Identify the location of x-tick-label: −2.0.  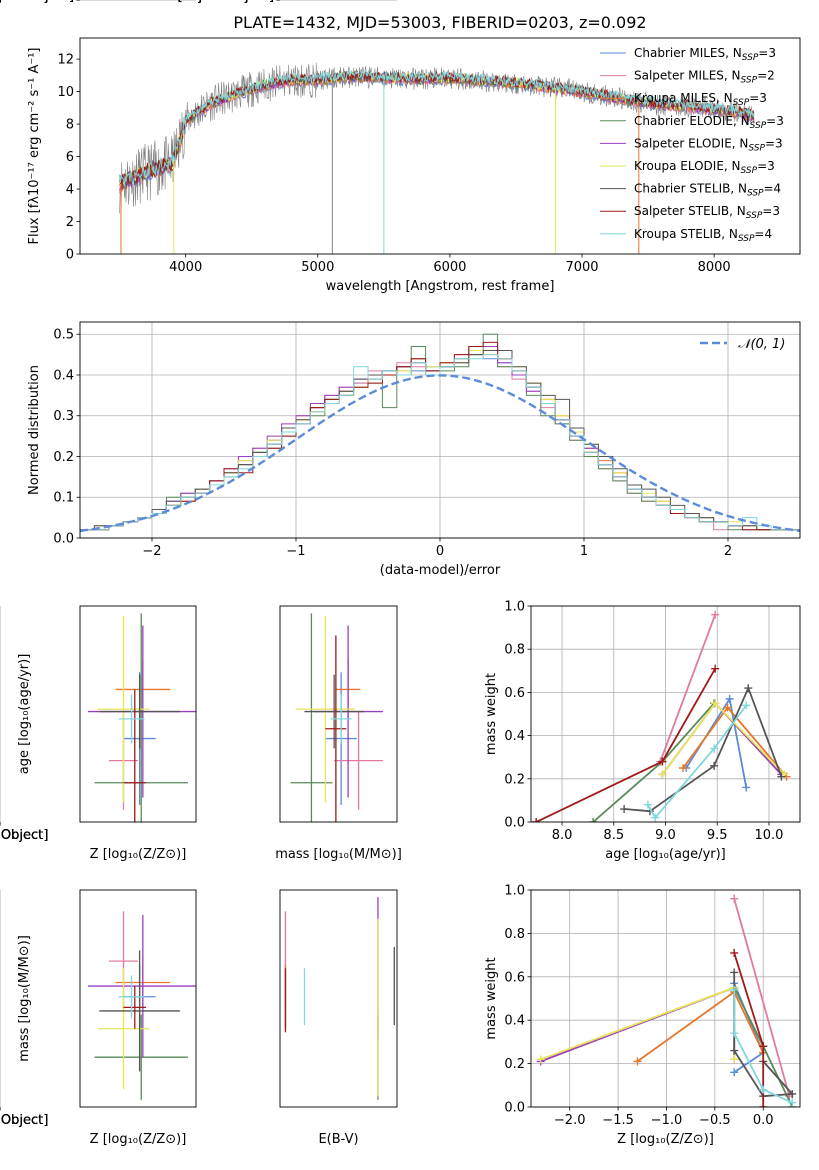
(570, 1120).